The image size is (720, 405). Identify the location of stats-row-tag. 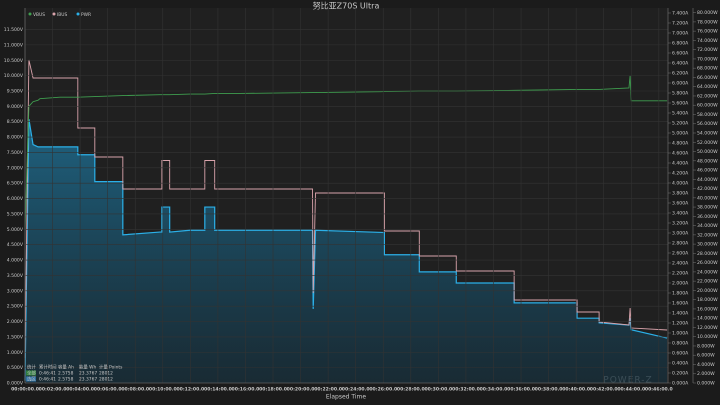
(31, 379).